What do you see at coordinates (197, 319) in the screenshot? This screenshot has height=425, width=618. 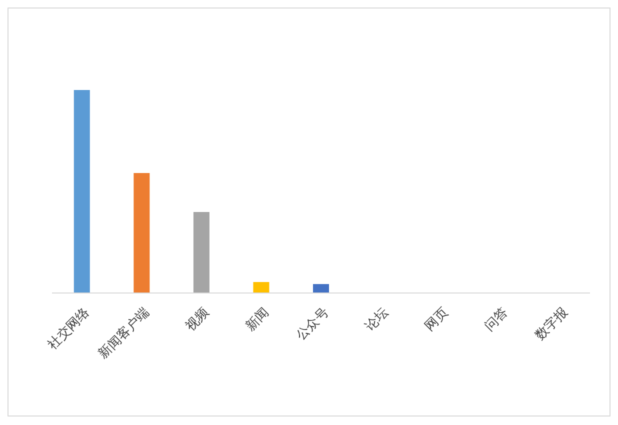 I see `x-tick-label: 视频` at bounding box center [197, 319].